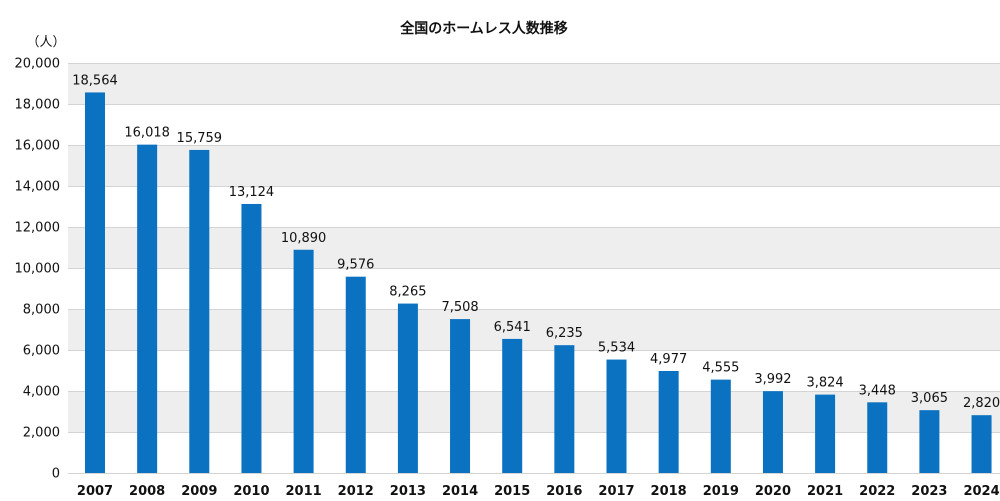 Image resolution: width=1000 pixels, height=501 pixels. I want to click on x-tick-label: 2016, so click(564, 491).